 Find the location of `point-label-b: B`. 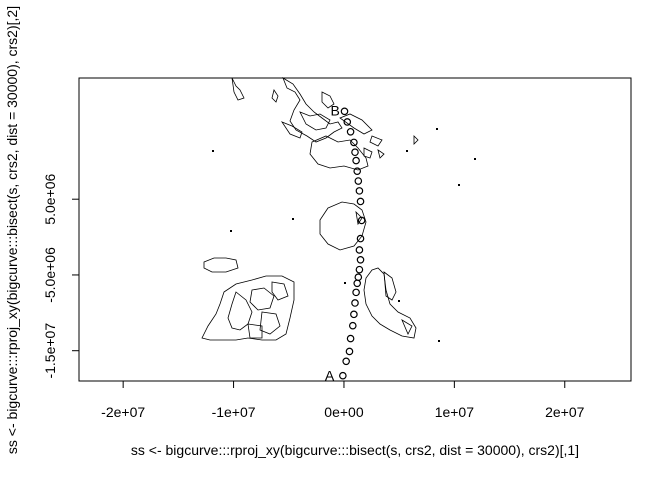

point-label-b: B is located at coordinates (334, 111).